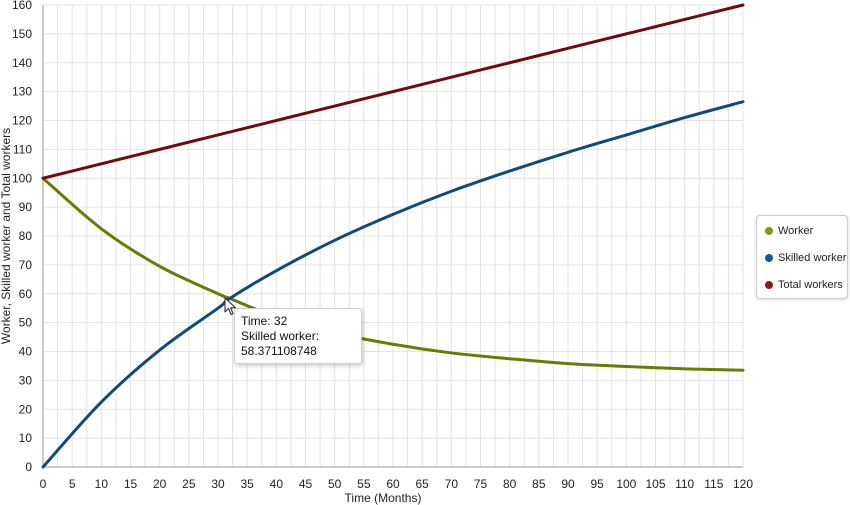 The height and width of the screenshot is (505, 850). I want to click on y-tick-label: 140, so click(22, 63).